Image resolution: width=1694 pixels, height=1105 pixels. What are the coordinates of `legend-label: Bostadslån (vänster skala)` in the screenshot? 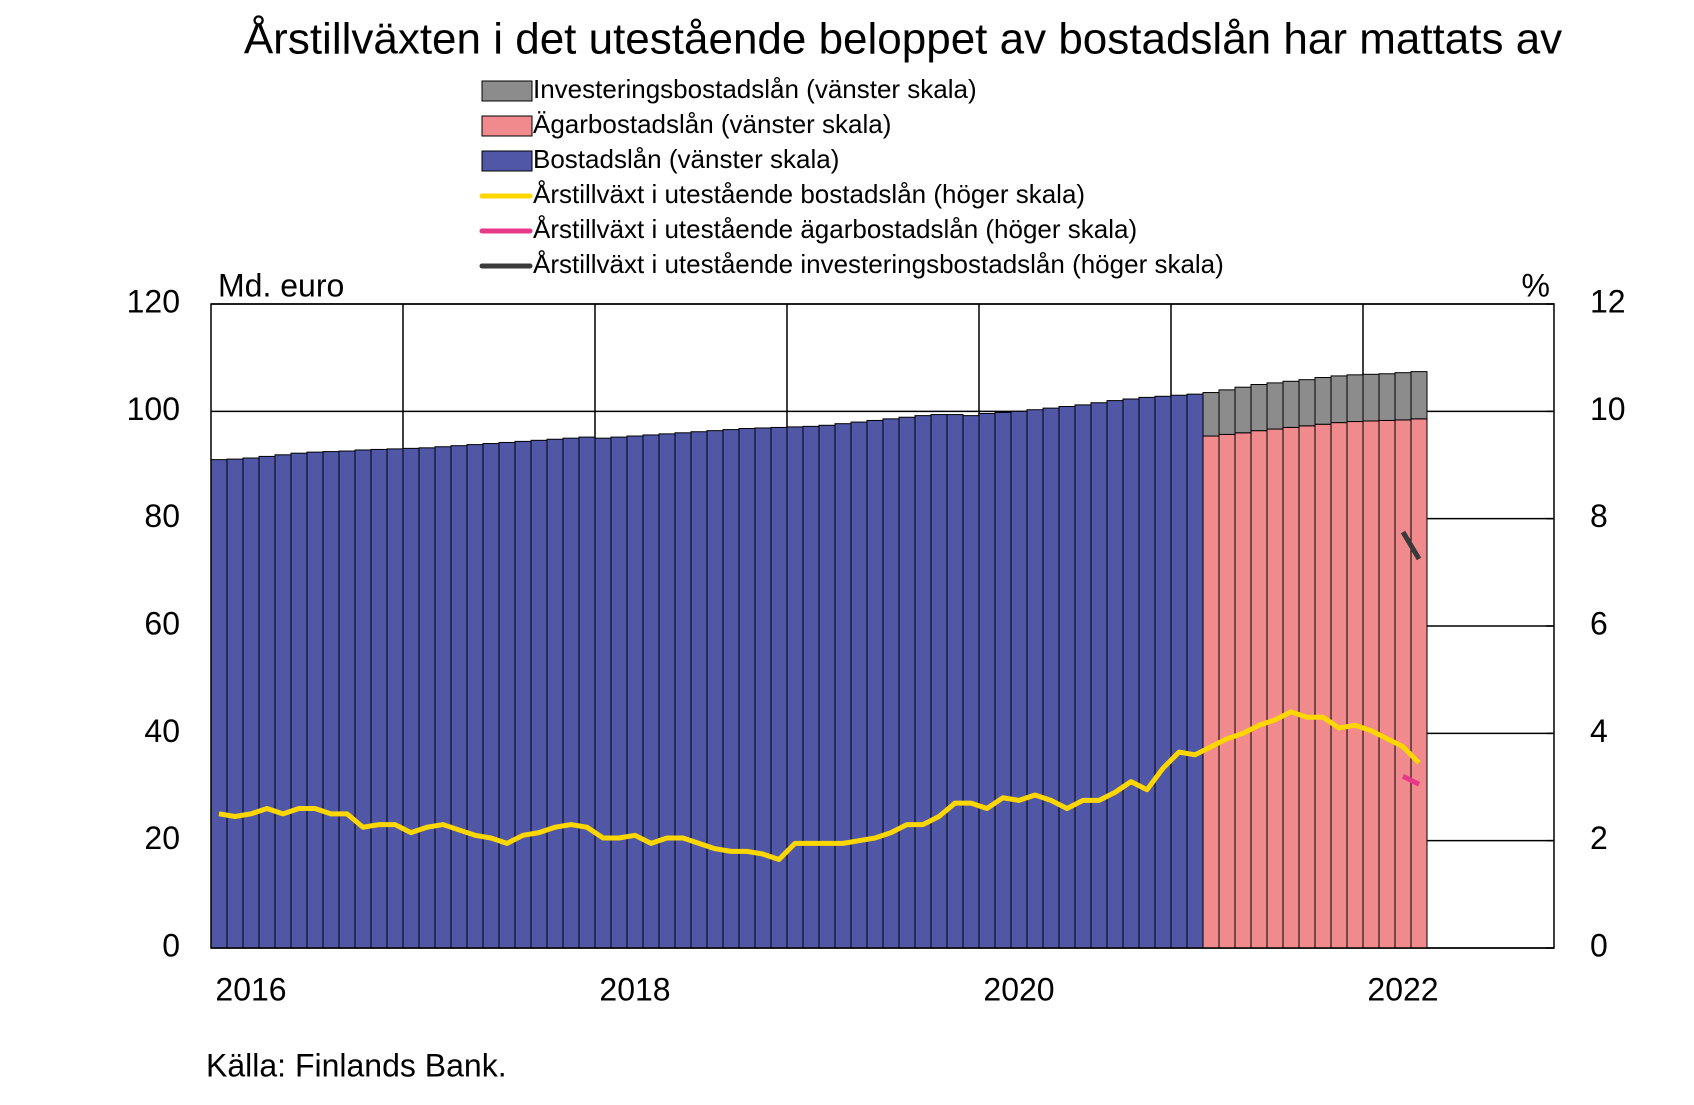 It's located at (686, 159).